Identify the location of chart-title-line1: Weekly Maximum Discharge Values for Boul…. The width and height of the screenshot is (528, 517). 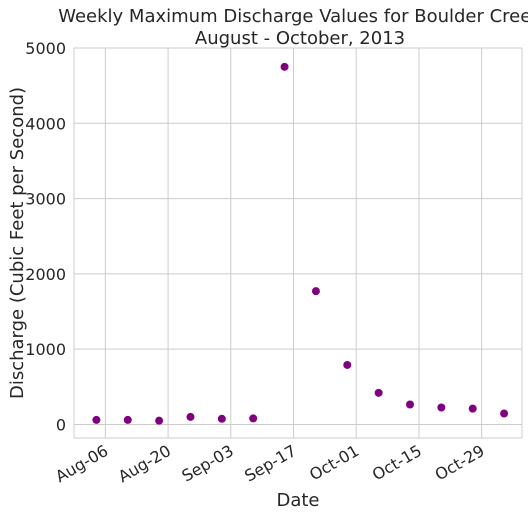
(293, 16).